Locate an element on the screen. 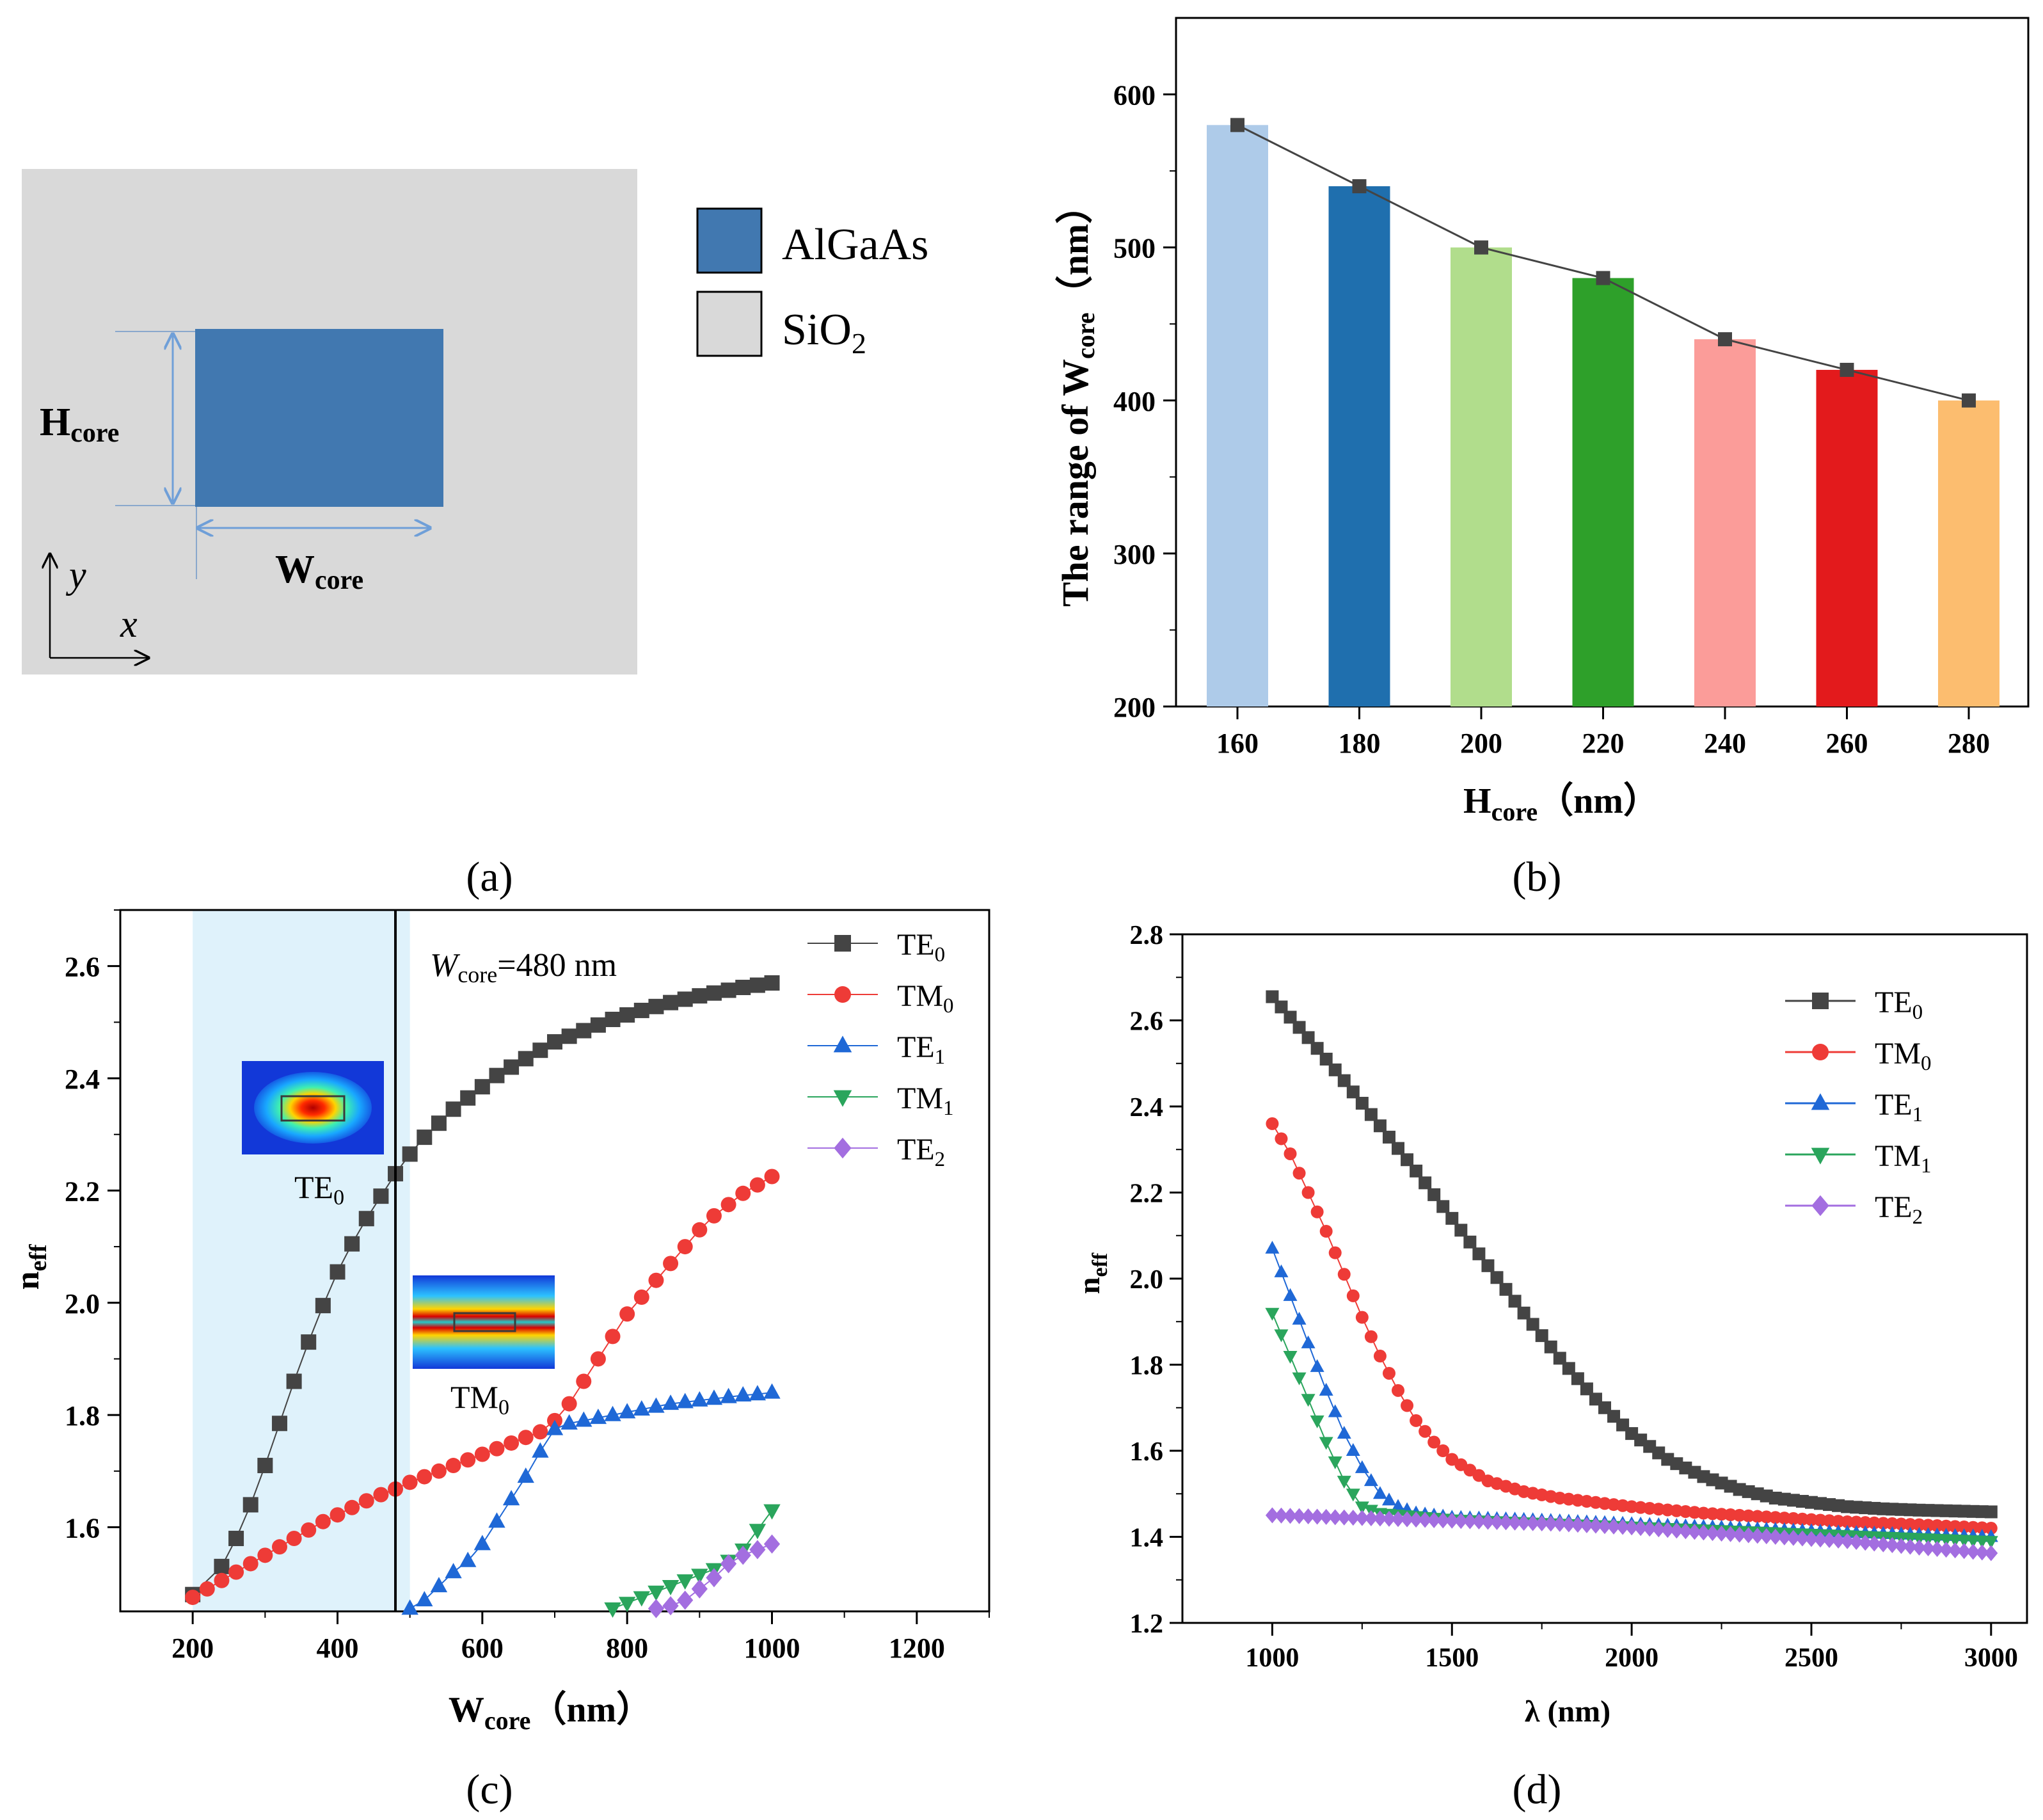 Image resolution: width=2043 pixels, height=1820 pixels. y-tick-label: 200 is located at coordinates (1135, 707).